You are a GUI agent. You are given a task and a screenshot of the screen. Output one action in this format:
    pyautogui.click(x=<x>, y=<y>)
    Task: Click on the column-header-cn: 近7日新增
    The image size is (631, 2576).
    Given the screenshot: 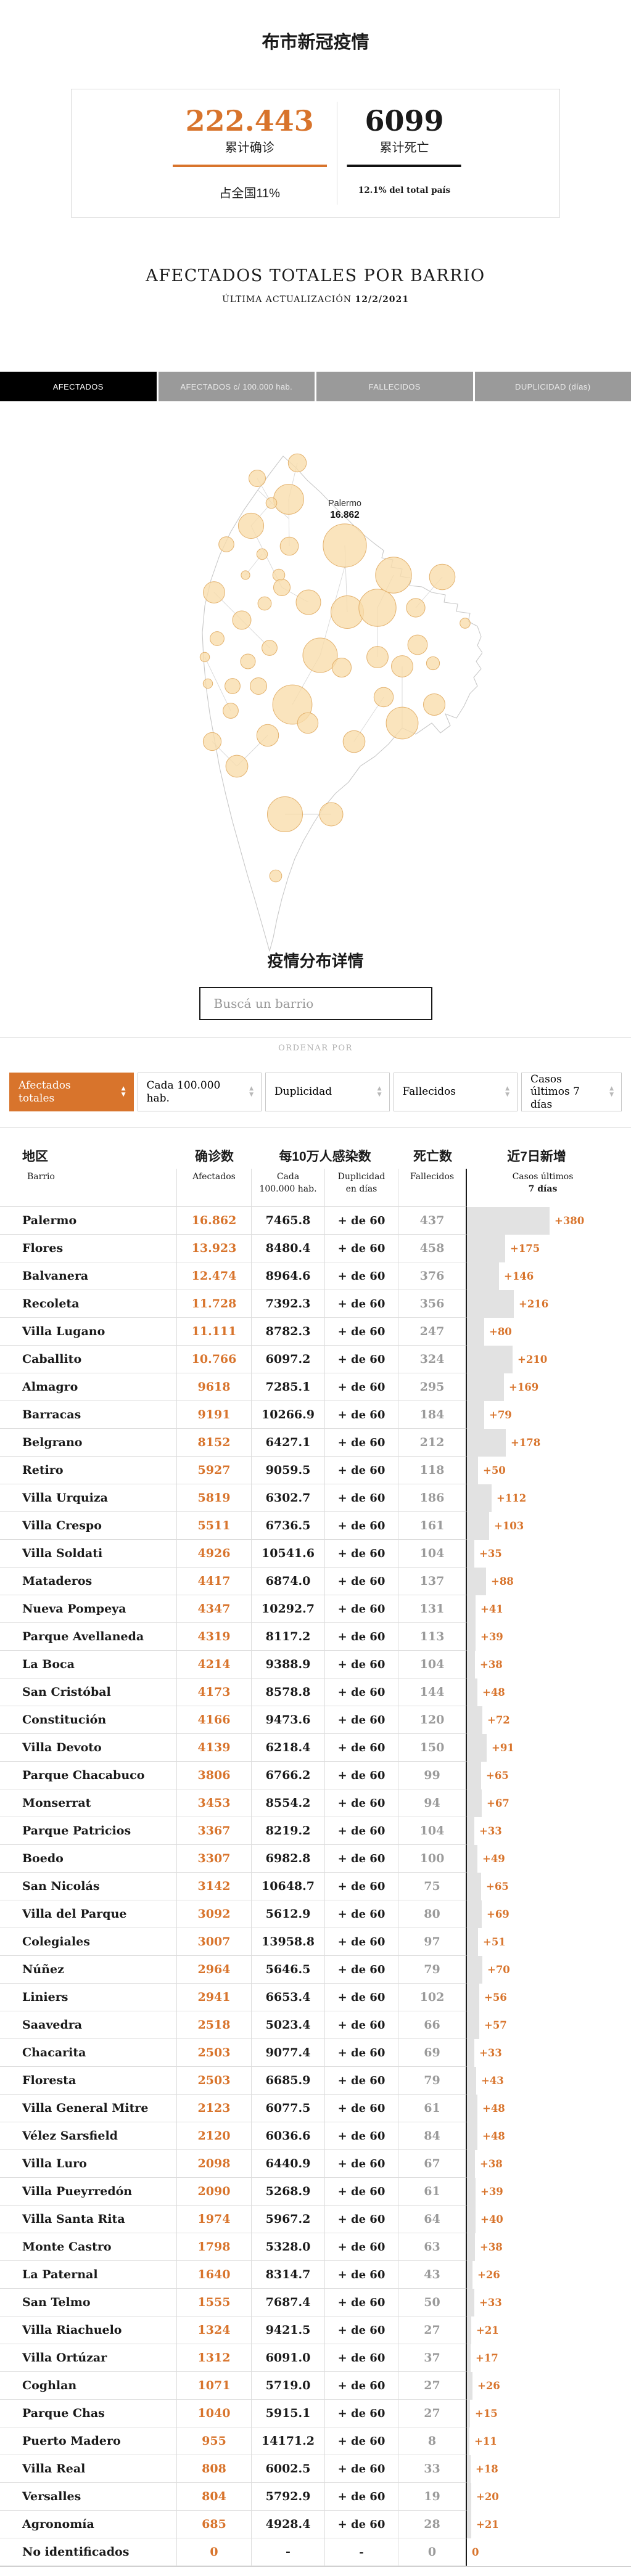 What is the action you would take?
    pyautogui.click(x=549, y=1158)
    